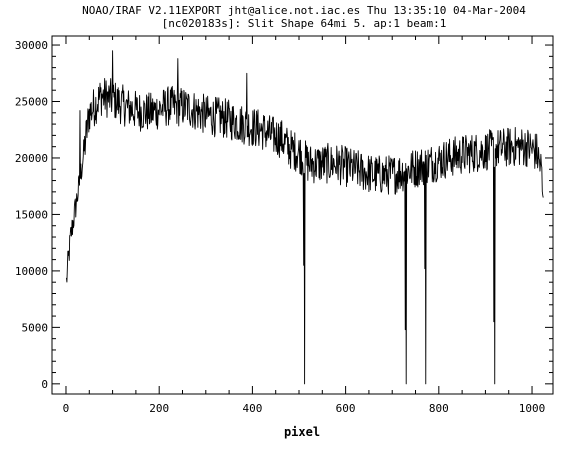  Describe the element at coordinates (44, 384) in the screenshot. I see `y-tick-label: 0` at that location.